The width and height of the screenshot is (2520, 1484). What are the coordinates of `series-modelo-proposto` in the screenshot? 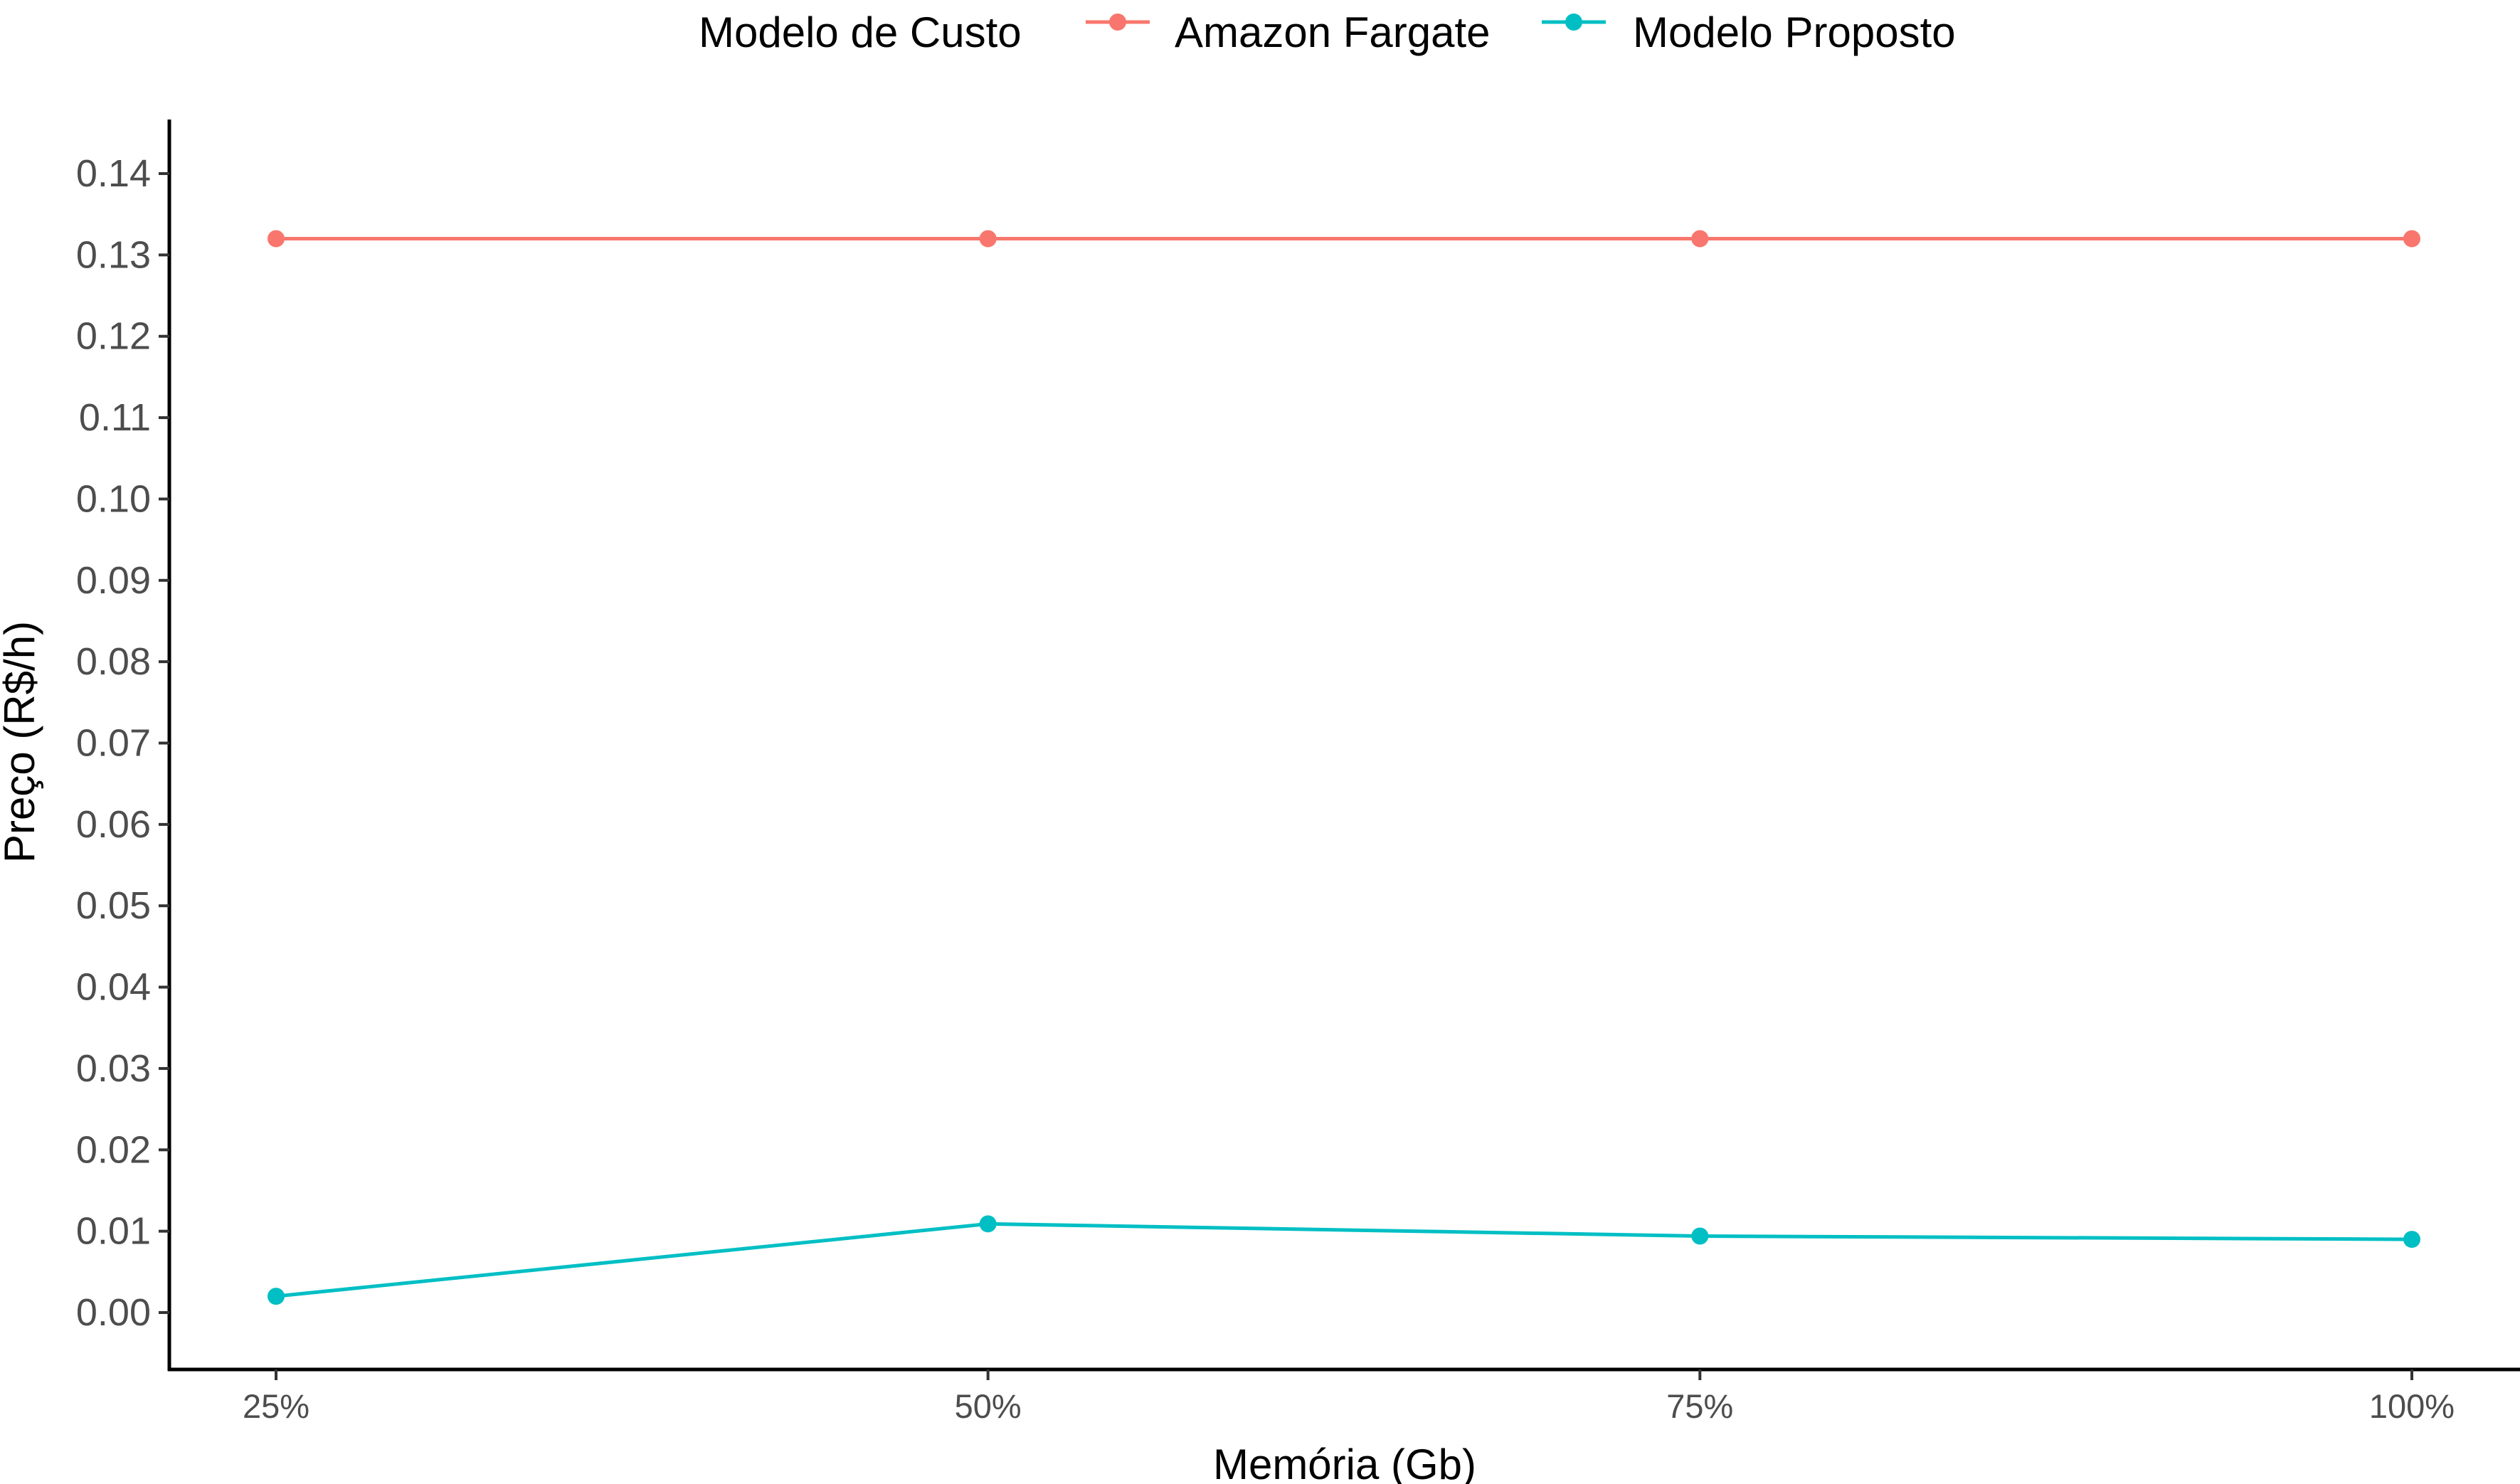 It's located at (1344, 1260).